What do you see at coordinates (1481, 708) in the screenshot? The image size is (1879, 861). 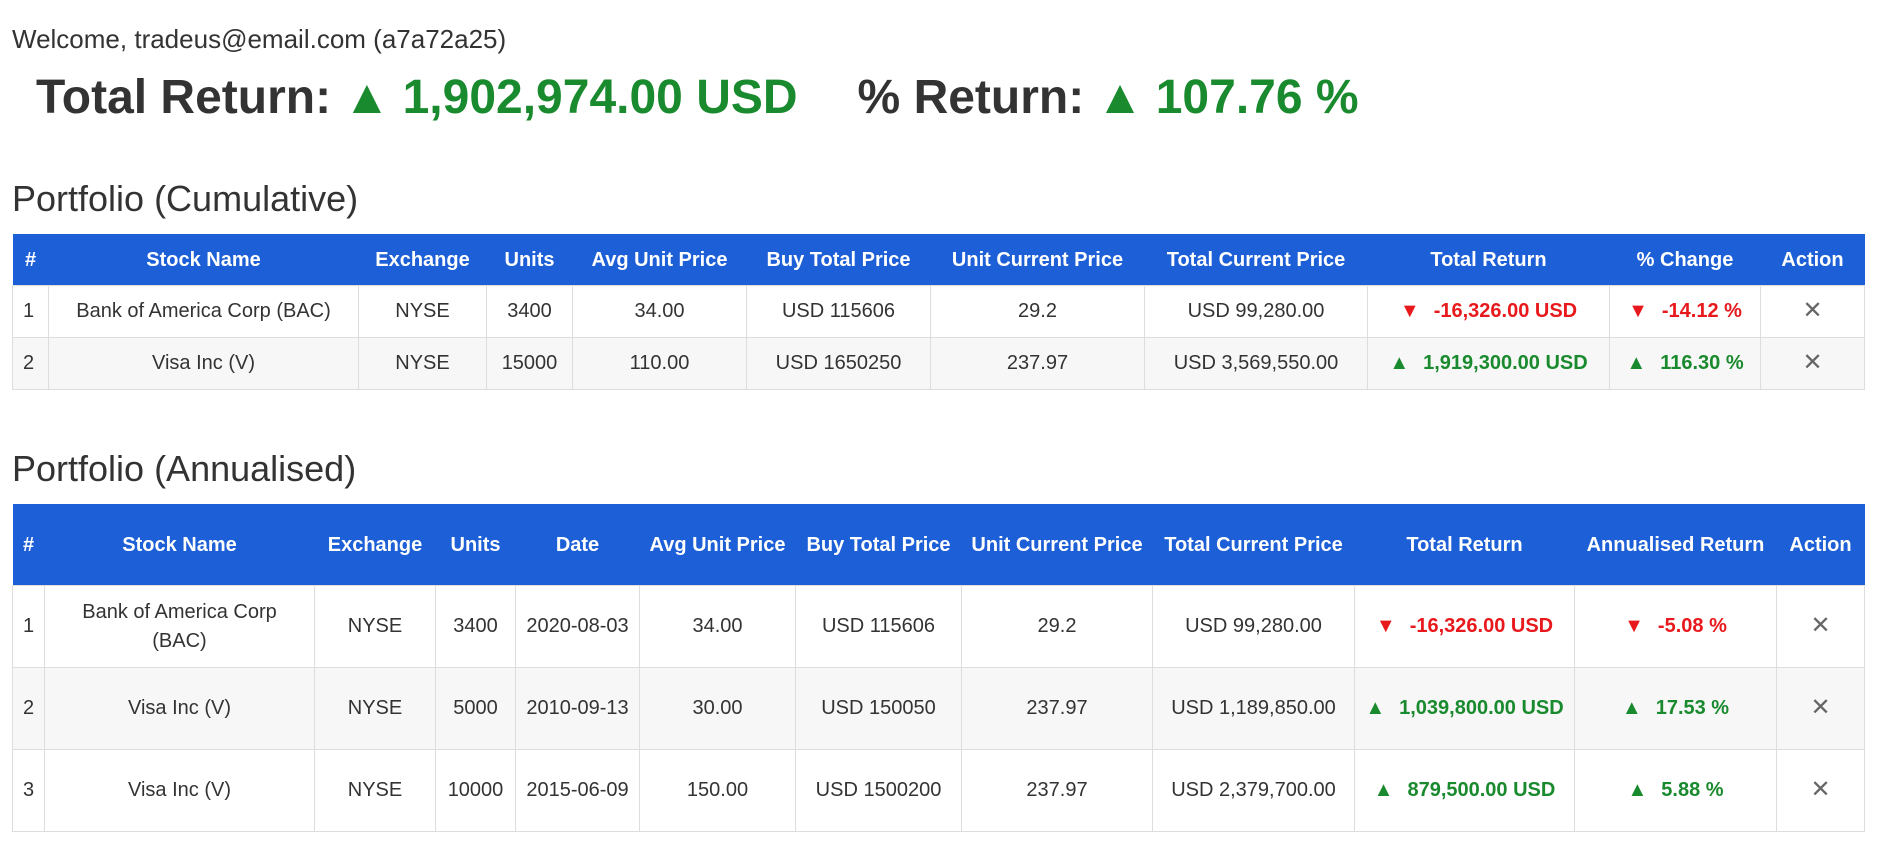 I see `total-return-value: 1,039,800.00 USD` at bounding box center [1481, 708].